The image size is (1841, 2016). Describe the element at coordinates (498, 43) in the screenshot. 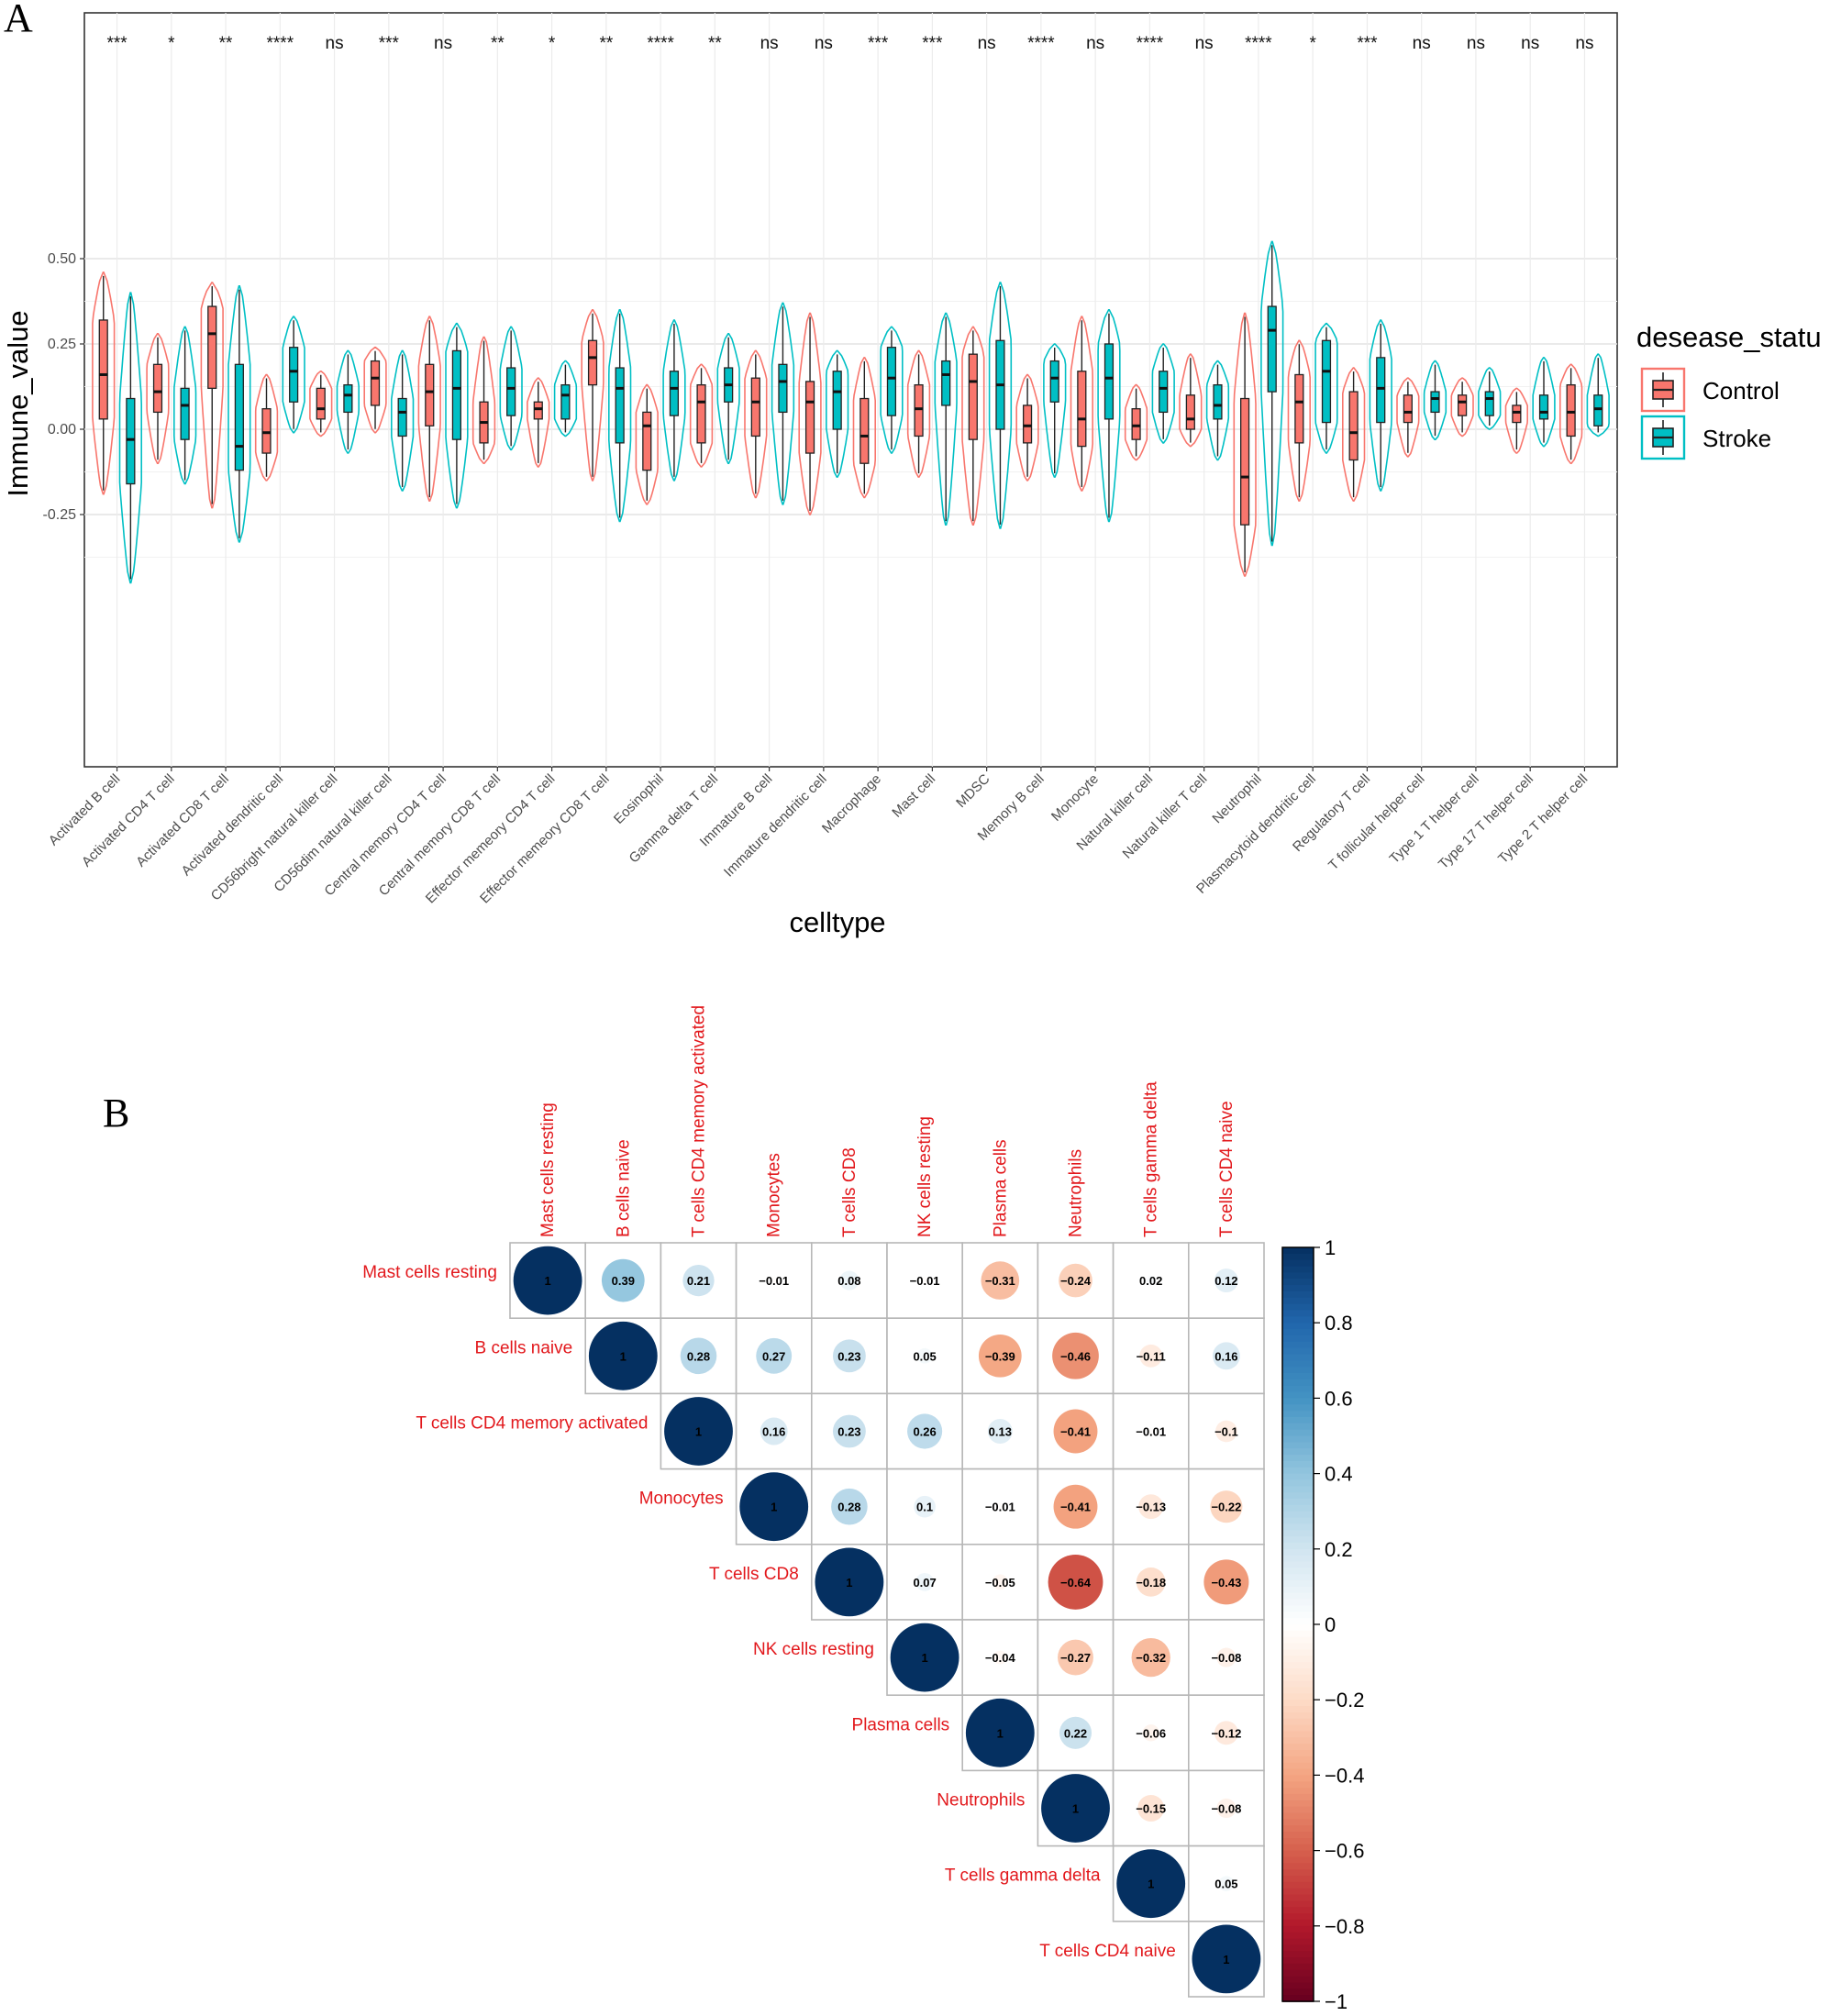

I see `significance-label: **` at that location.